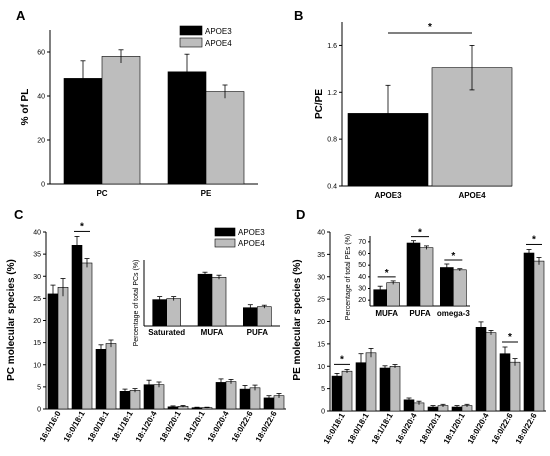 The height and width of the screenshot is (456, 550). Describe the element at coordinates (332, 140) in the screenshot. I see `b-y-tick-label: 0.8` at that location.